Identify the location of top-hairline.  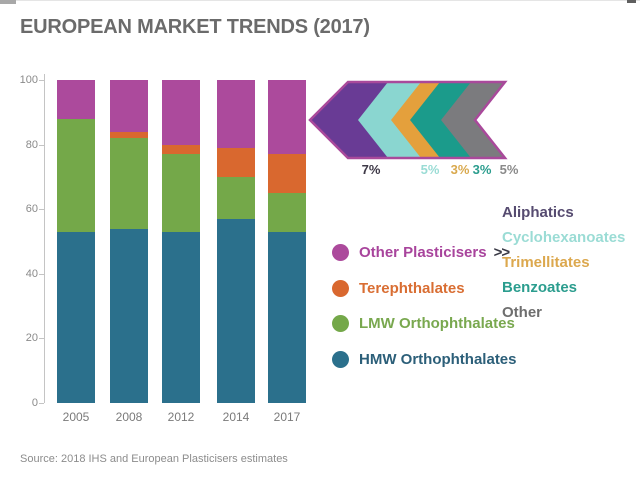
(320, 0).